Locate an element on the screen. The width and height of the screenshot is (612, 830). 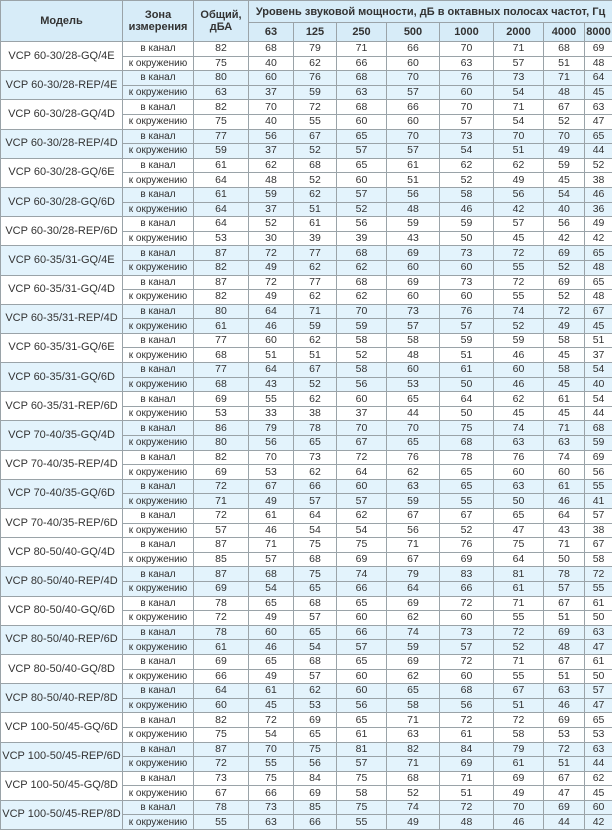
band-4000-cell: 45 is located at coordinates (564, 413).